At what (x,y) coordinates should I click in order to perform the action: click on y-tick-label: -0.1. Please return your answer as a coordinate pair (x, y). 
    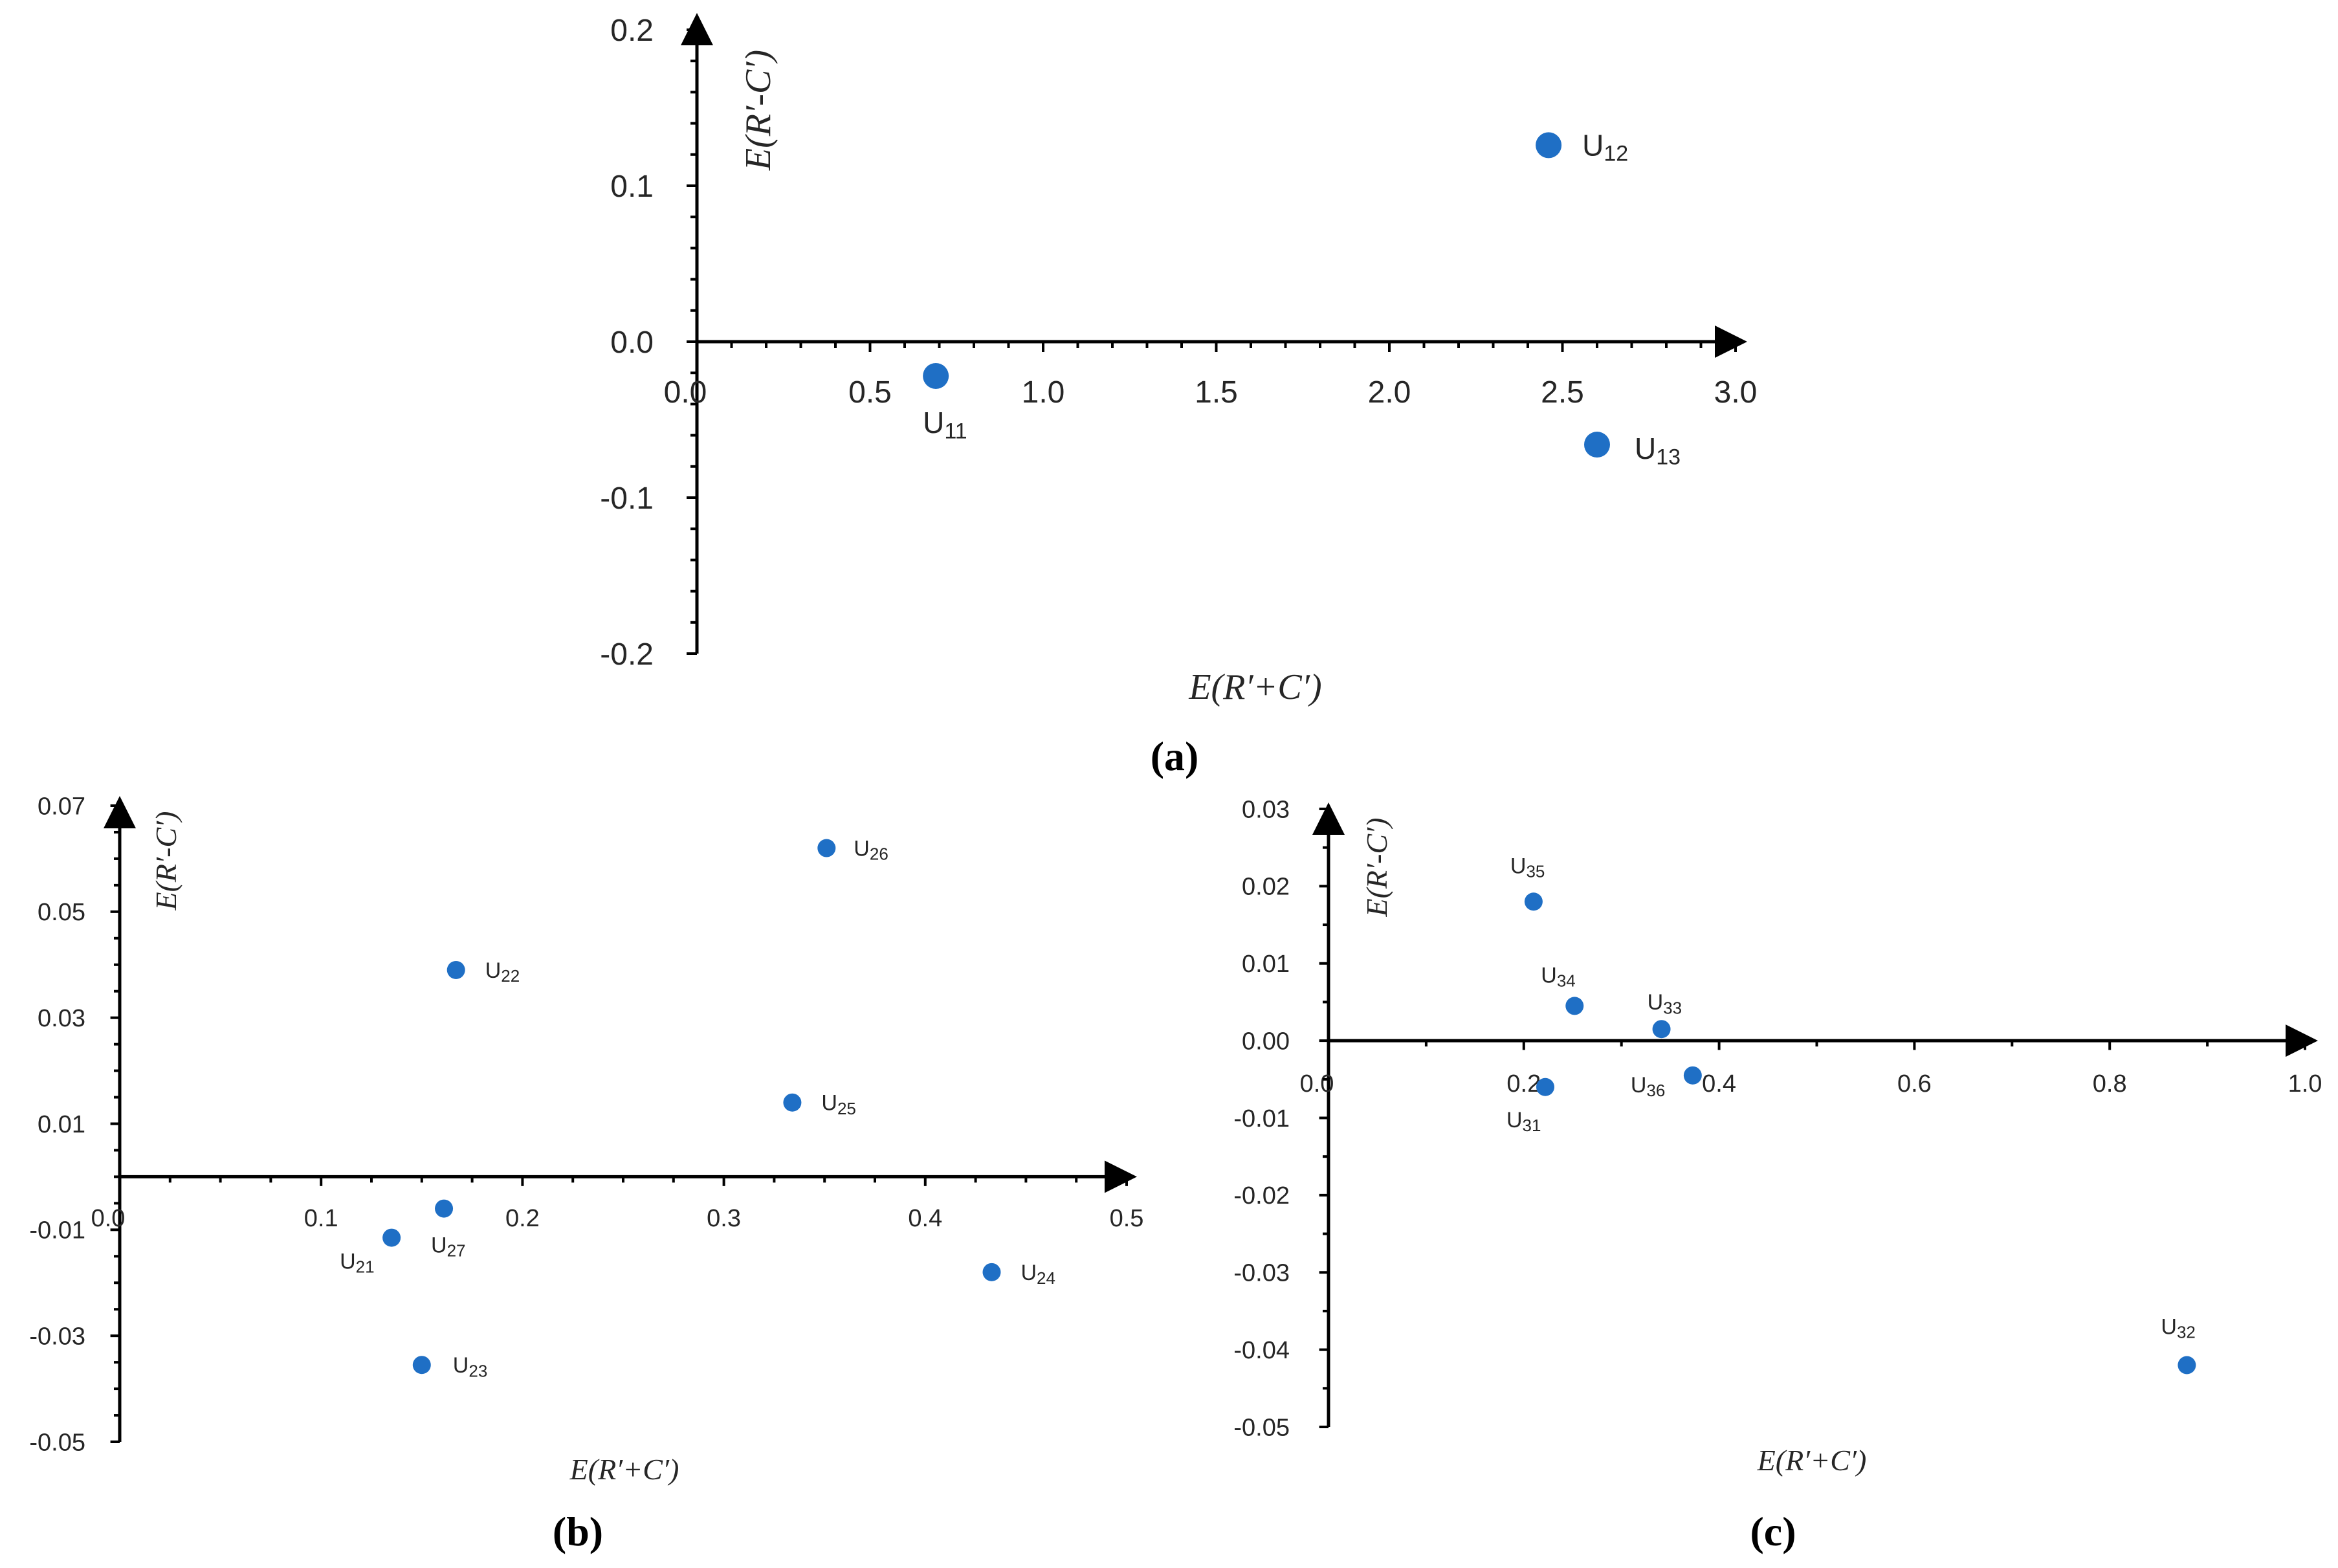
    Looking at the image, I should click on (627, 498).